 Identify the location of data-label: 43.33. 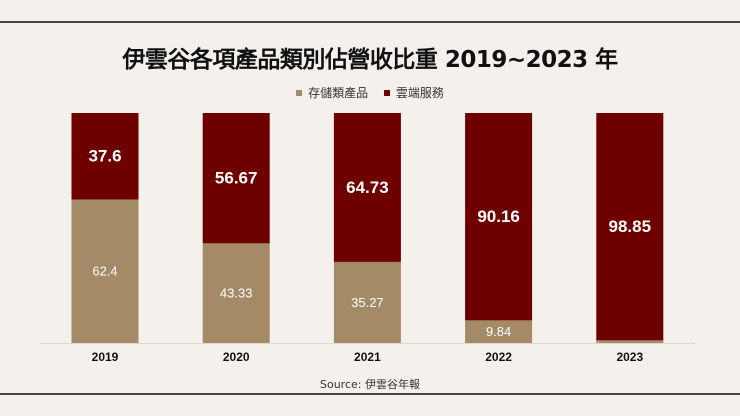
(236, 293).